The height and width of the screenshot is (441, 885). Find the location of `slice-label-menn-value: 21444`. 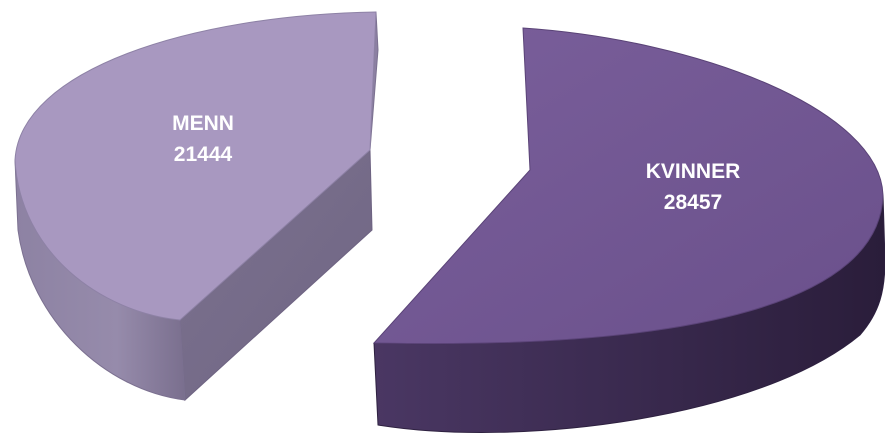

slice-label-menn-value: 21444 is located at coordinates (203, 154).